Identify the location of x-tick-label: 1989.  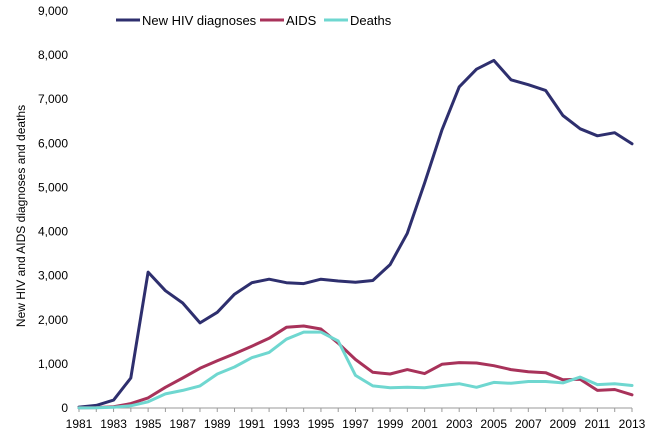
(217, 424).